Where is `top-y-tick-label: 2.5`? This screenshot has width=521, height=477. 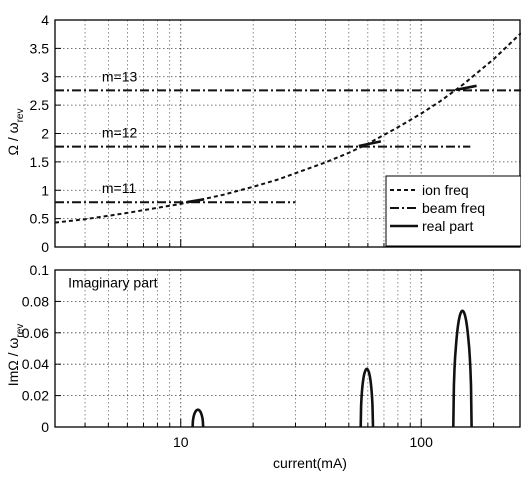
top-y-tick-label: 2.5 is located at coordinates (40, 105).